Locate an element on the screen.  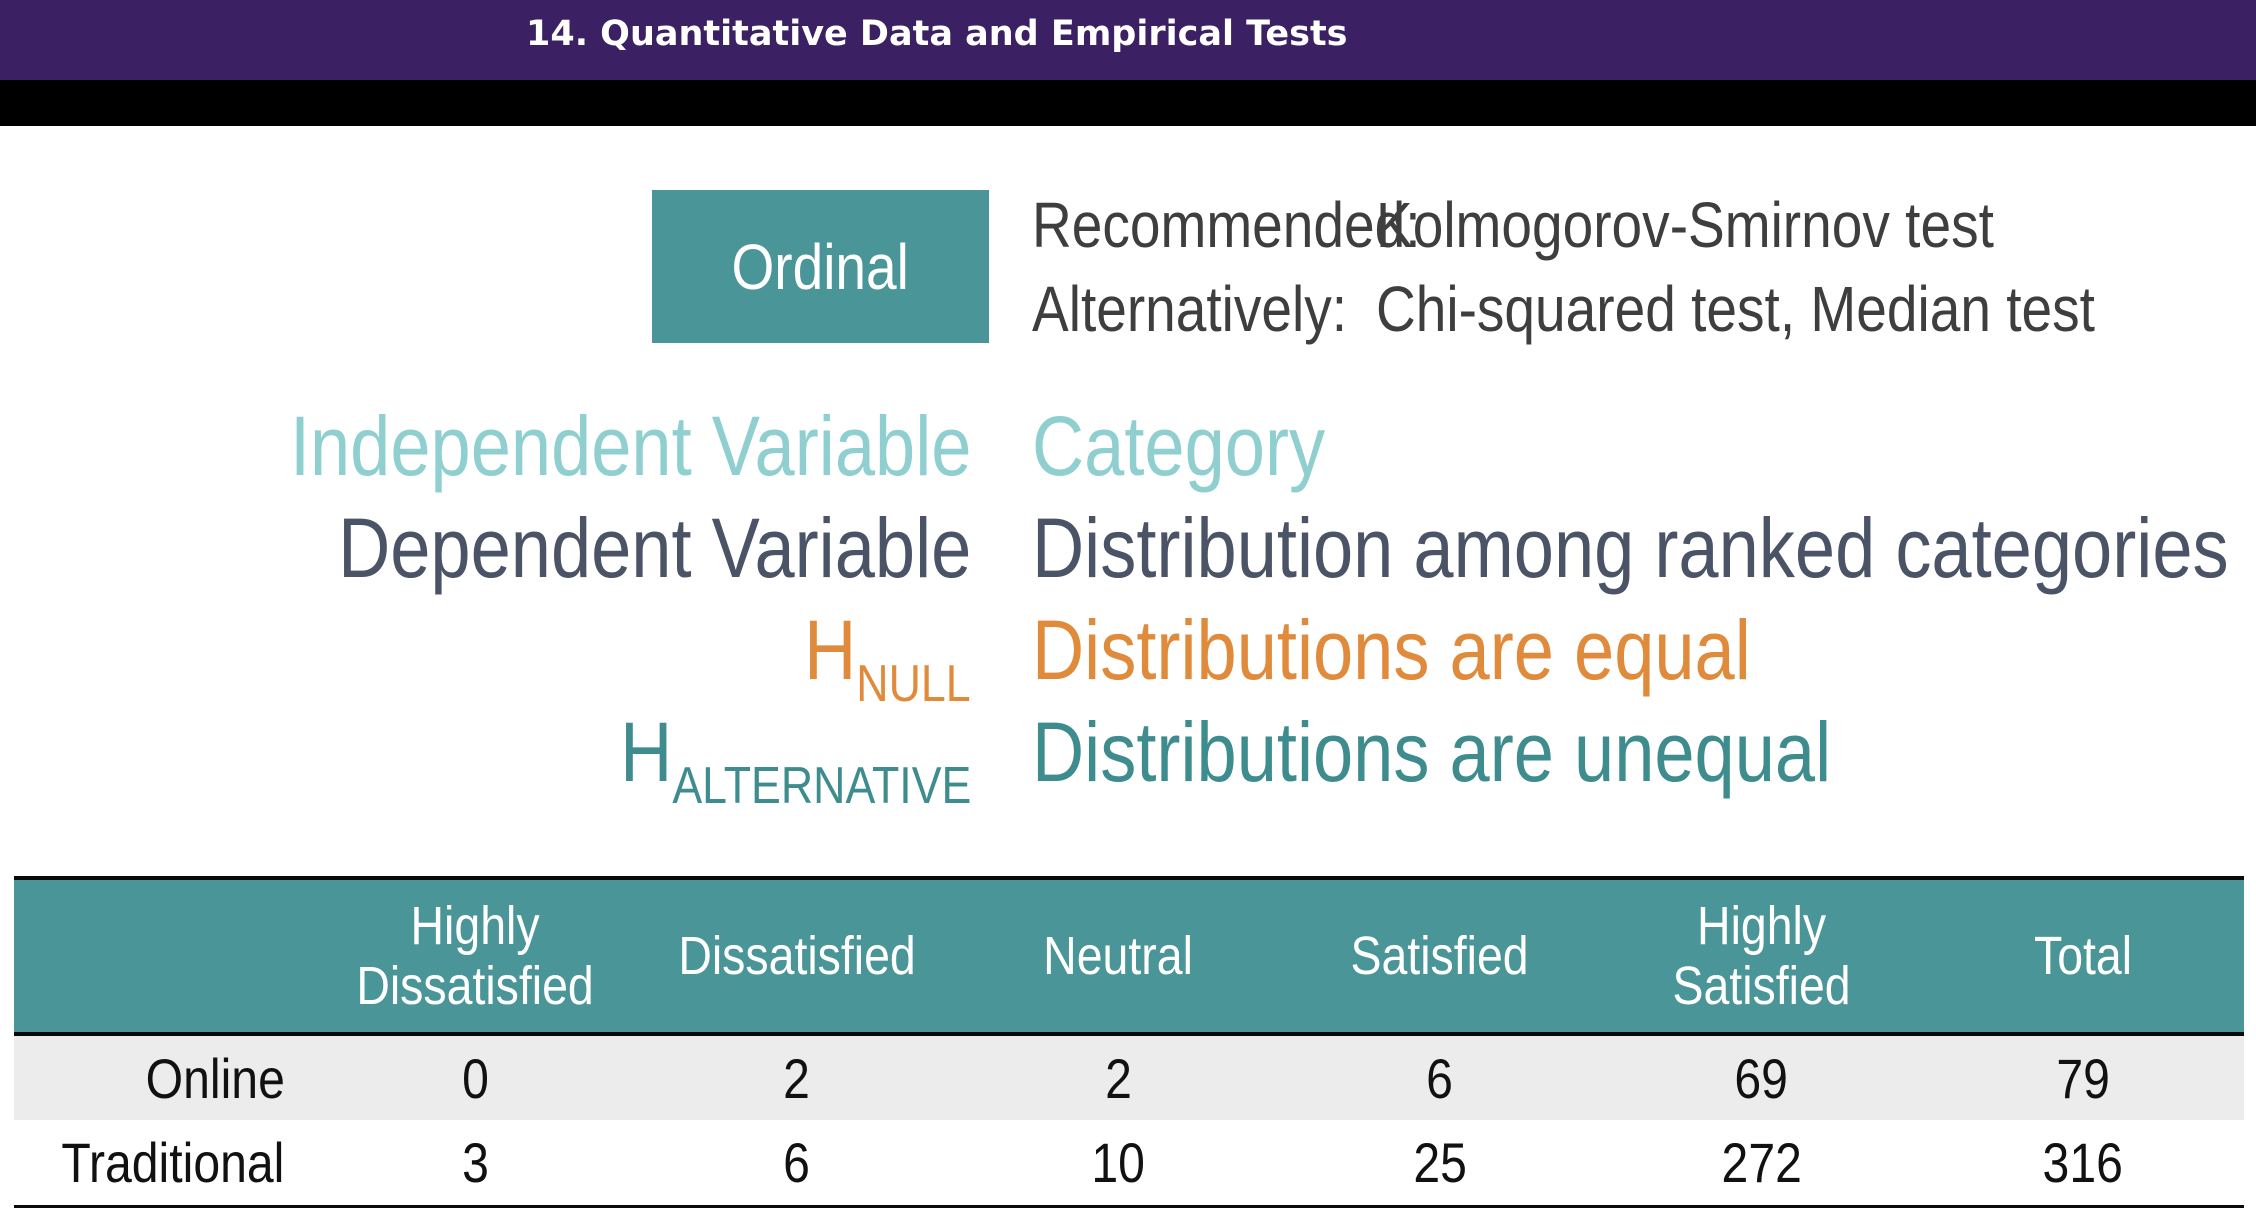
table-header-highly-dissatisfied: Highly Dissatisfied is located at coordinates (475, 956).